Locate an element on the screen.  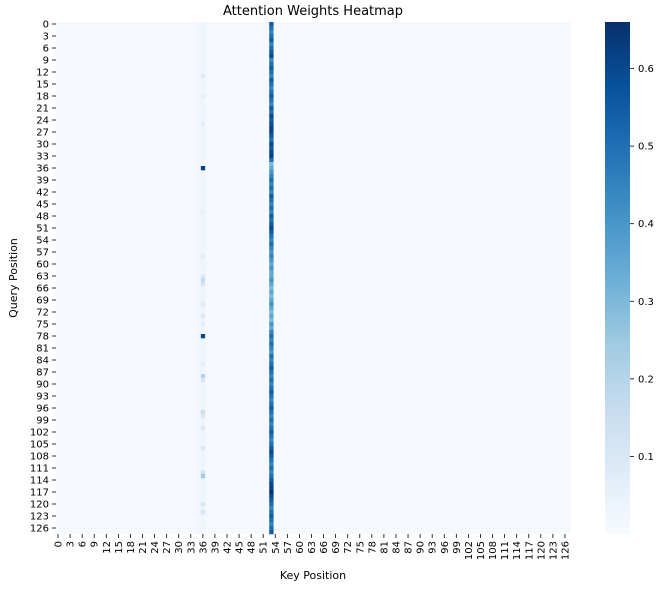
x-tick-label: 39 is located at coordinates (215, 547).